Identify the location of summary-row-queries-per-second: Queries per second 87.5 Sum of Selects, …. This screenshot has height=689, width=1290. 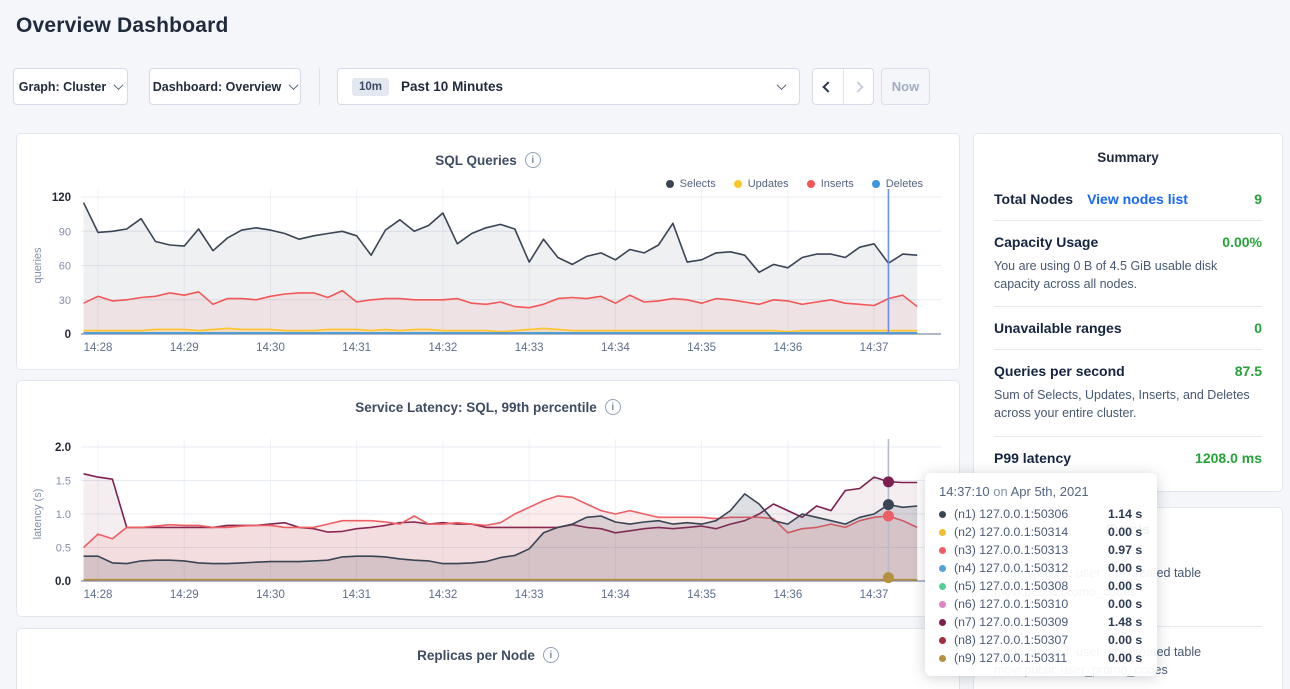
(1128, 392).